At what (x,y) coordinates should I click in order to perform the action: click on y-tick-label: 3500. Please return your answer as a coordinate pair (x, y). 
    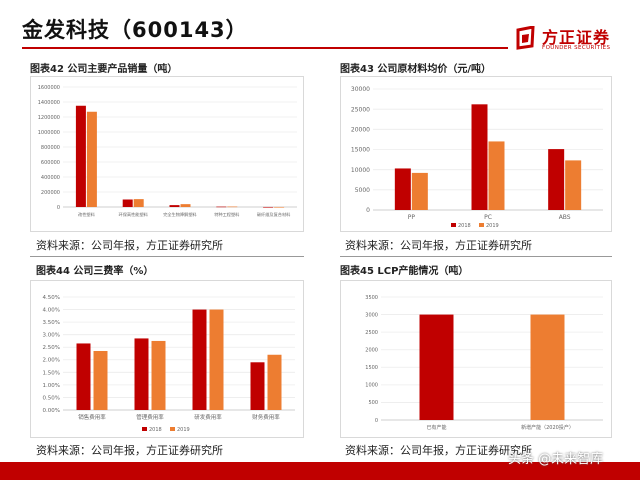
    Looking at the image, I should click on (371, 298).